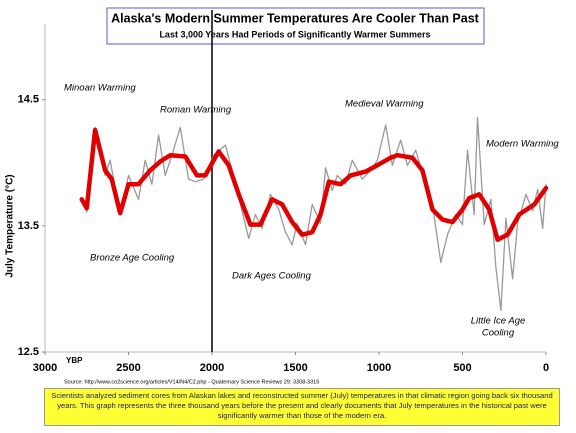  I want to click on y-tick-label: 13.5, so click(28, 226).